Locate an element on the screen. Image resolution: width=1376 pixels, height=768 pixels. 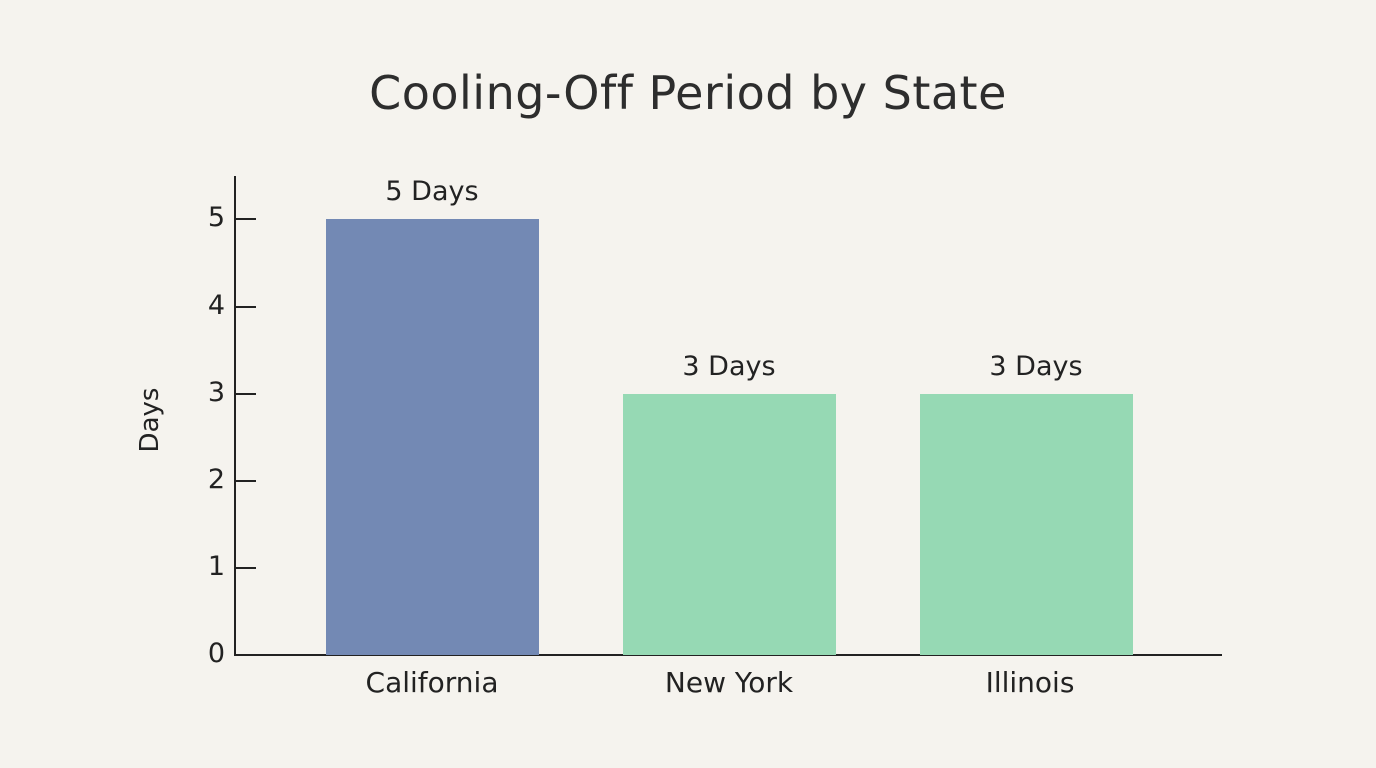
x-axis-line is located at coordinates (728, 655).